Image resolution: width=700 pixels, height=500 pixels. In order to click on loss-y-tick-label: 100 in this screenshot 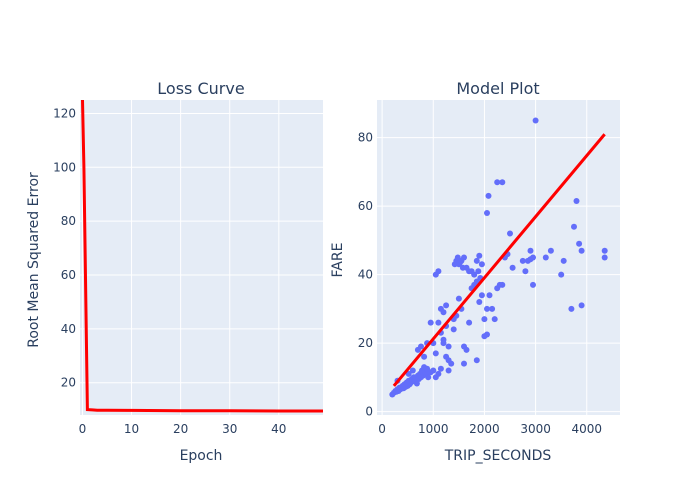, I will do `click(64, 167)`.